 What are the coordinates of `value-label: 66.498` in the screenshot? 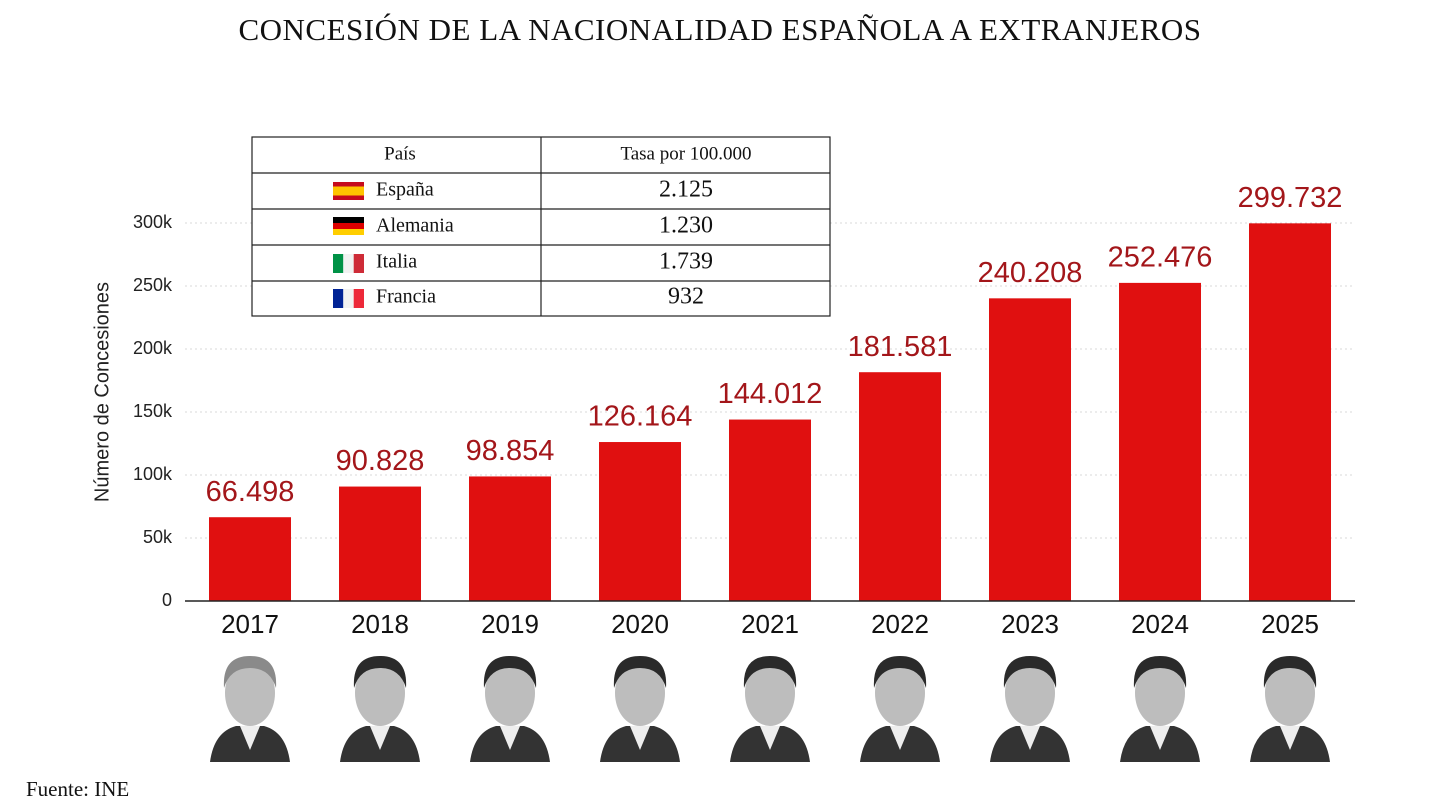 It's located at (250, 492).